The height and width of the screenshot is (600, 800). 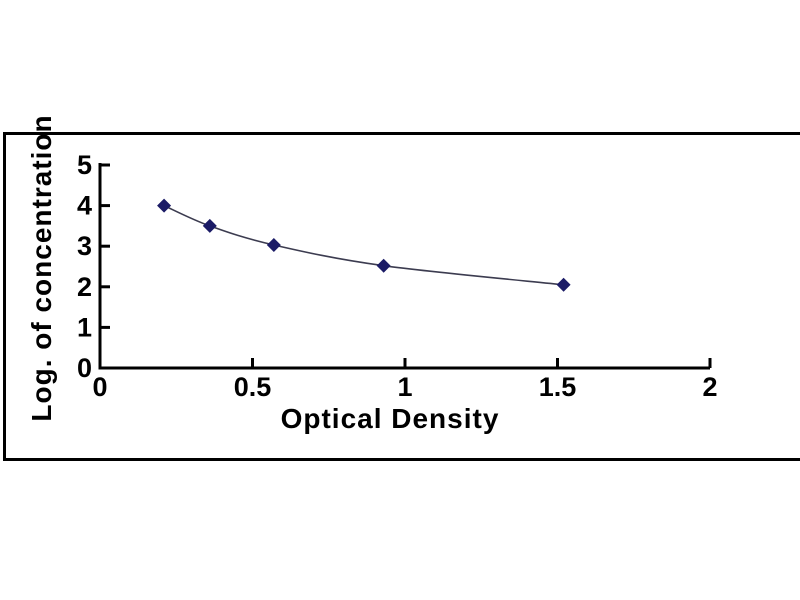 I want to click on series-line, so click(x=363, y=245).